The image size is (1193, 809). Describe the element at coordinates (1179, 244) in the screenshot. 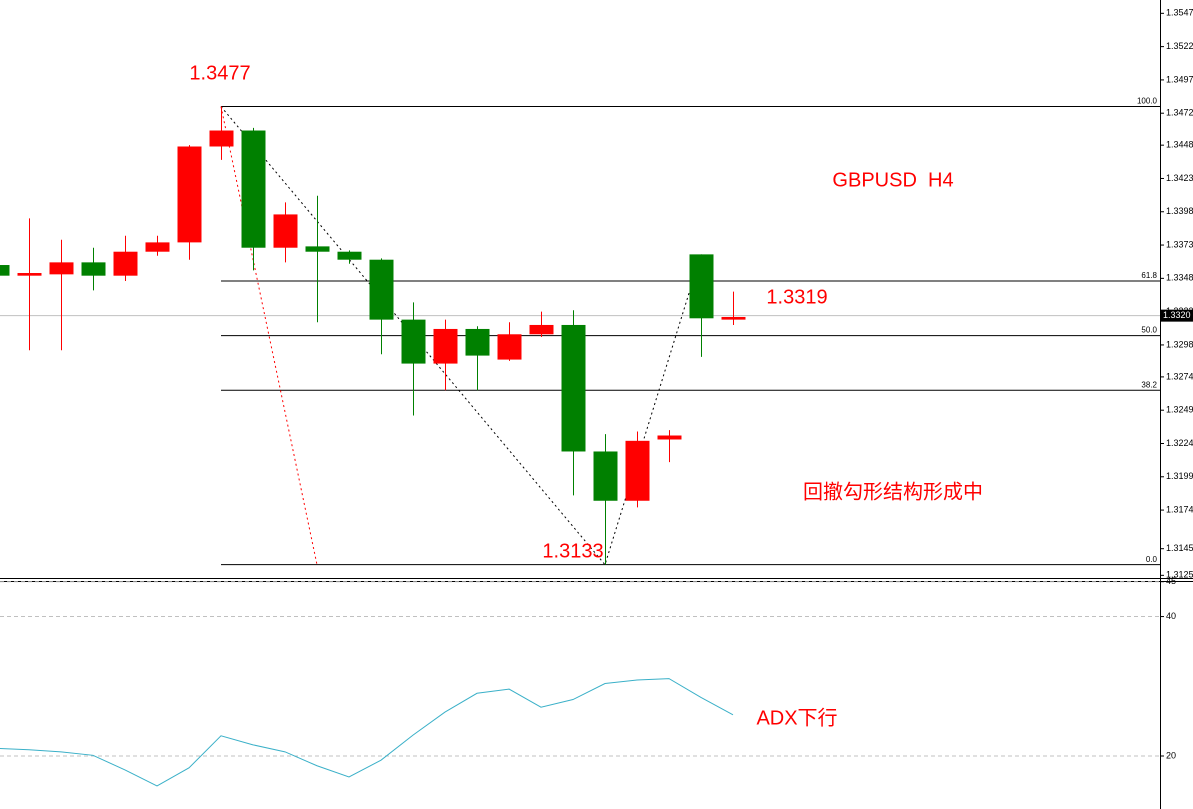

I see `y-tick-label: 1.3373` at that location.